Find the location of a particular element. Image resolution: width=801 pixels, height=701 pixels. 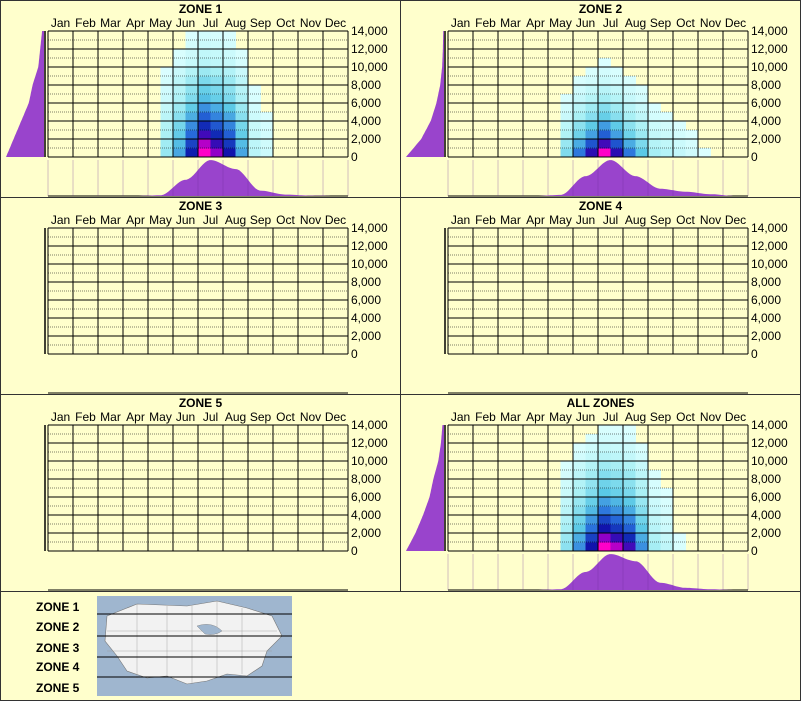

legend-zone-4: ZONE 4 is located at coordinates (58, 667).